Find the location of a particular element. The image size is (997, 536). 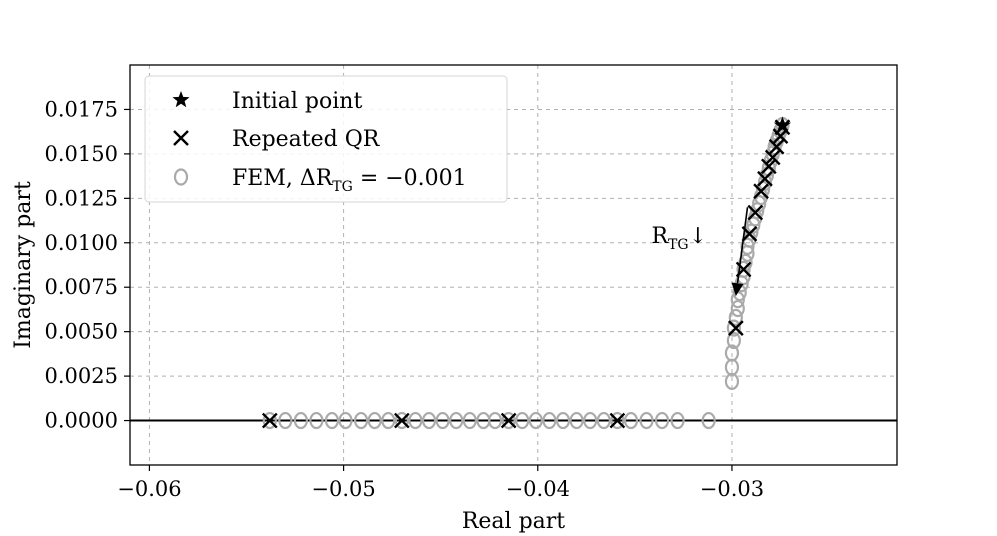

x-tick-label: −0.05 is located at coordinates (343, 489).